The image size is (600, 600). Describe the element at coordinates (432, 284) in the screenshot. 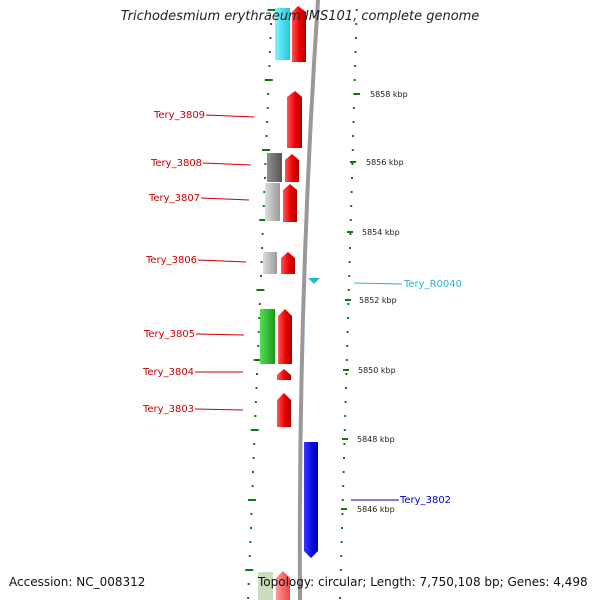

I see `gene-label: Tery_R0040` at that location.